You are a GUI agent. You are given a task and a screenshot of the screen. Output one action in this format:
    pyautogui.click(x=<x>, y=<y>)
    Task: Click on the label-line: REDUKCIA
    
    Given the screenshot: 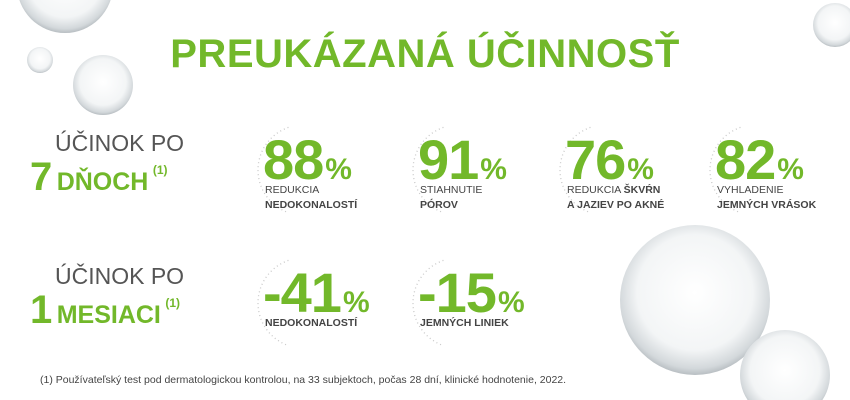 What is the action you would take?
    pyautogui.click(x=311, y=190)
    